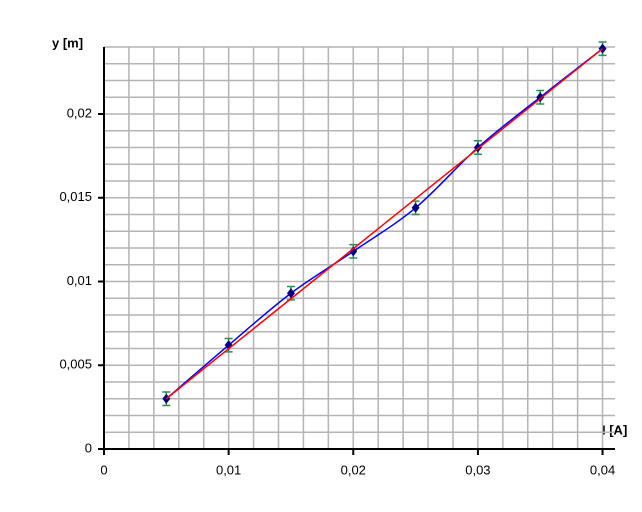 The image size is (642, 512). What do you see at coordinates (75, 196) in the screenshot?
I see `y-tick-label: 0,015` at bounding box center [75, 196].